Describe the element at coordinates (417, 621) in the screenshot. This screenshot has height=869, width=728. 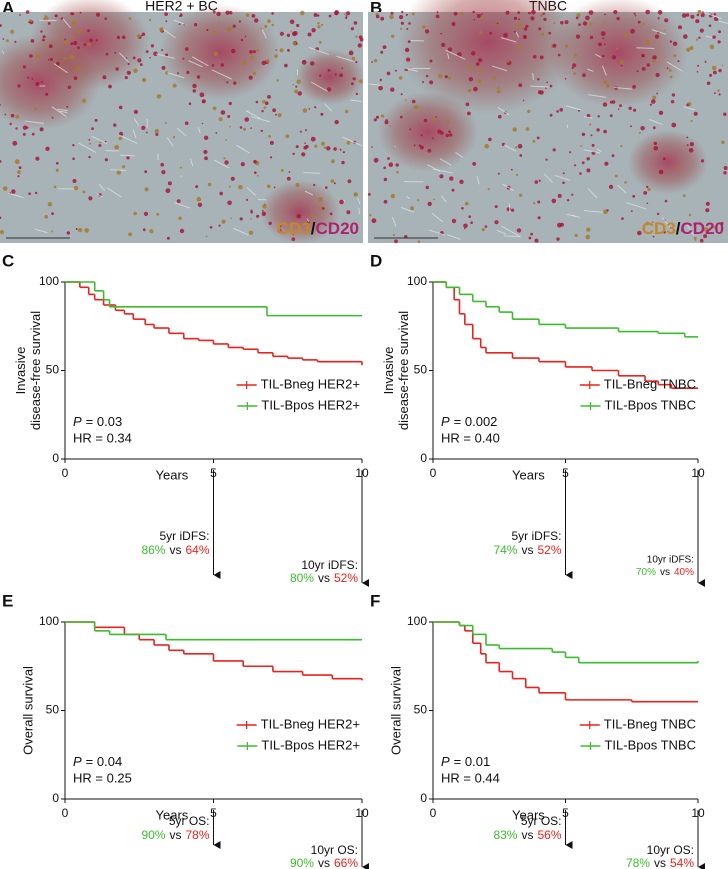
I see `y-tick-label: 100` at that location.